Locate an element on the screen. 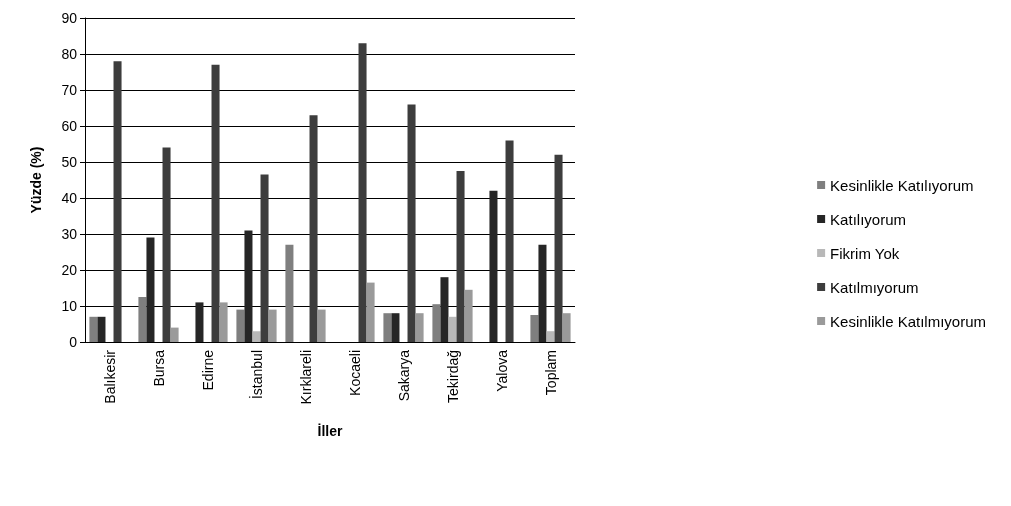  y-tick-label: 0 is located at coordinates (73, 342).